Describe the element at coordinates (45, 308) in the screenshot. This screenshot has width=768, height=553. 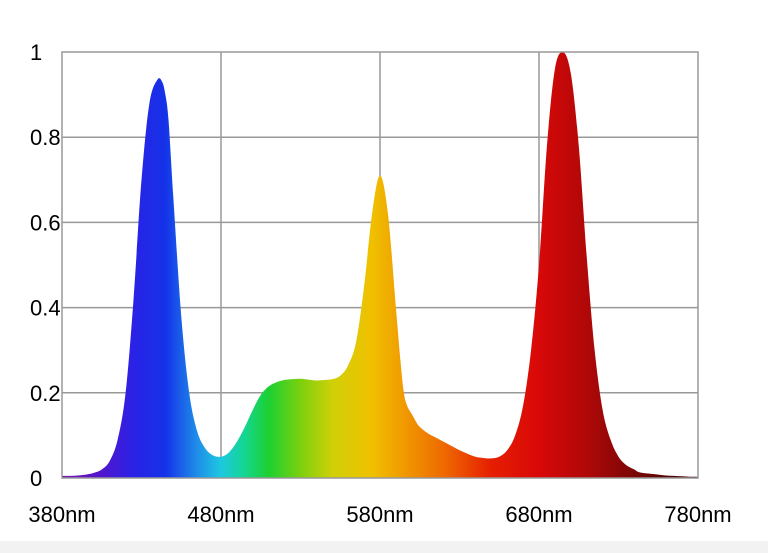
I see `y-tick-label: 0.4` at that location.